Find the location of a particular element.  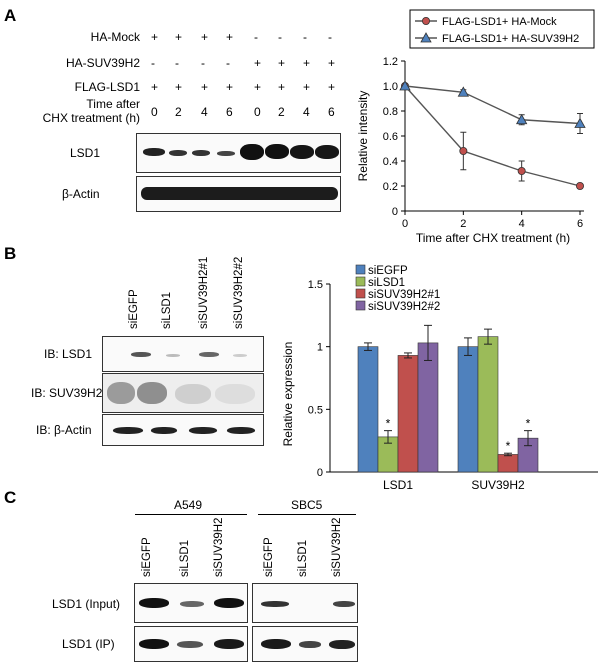

chart-a-xlabel: Time after CHX treatment (h) is located at coordinates (493, 238).